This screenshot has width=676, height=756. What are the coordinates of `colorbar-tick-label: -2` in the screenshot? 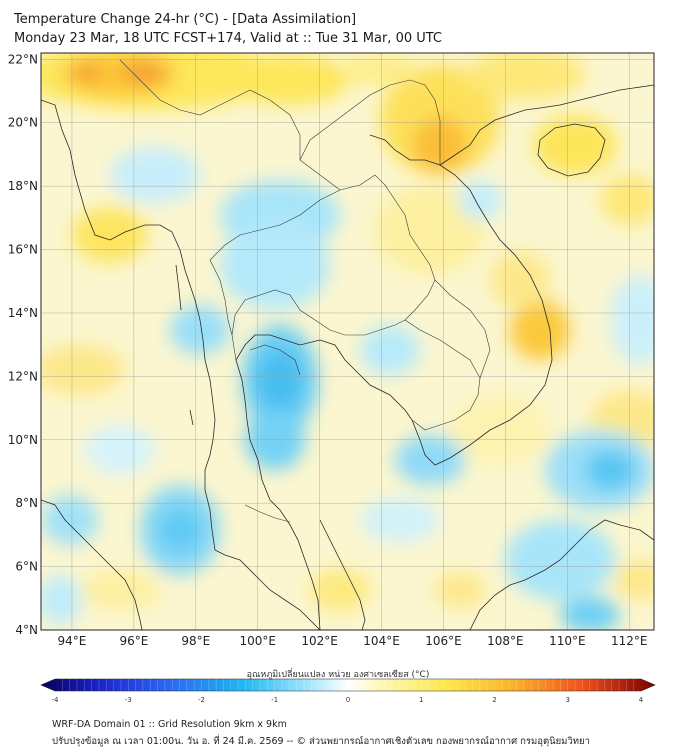 It's located at (201, 700).